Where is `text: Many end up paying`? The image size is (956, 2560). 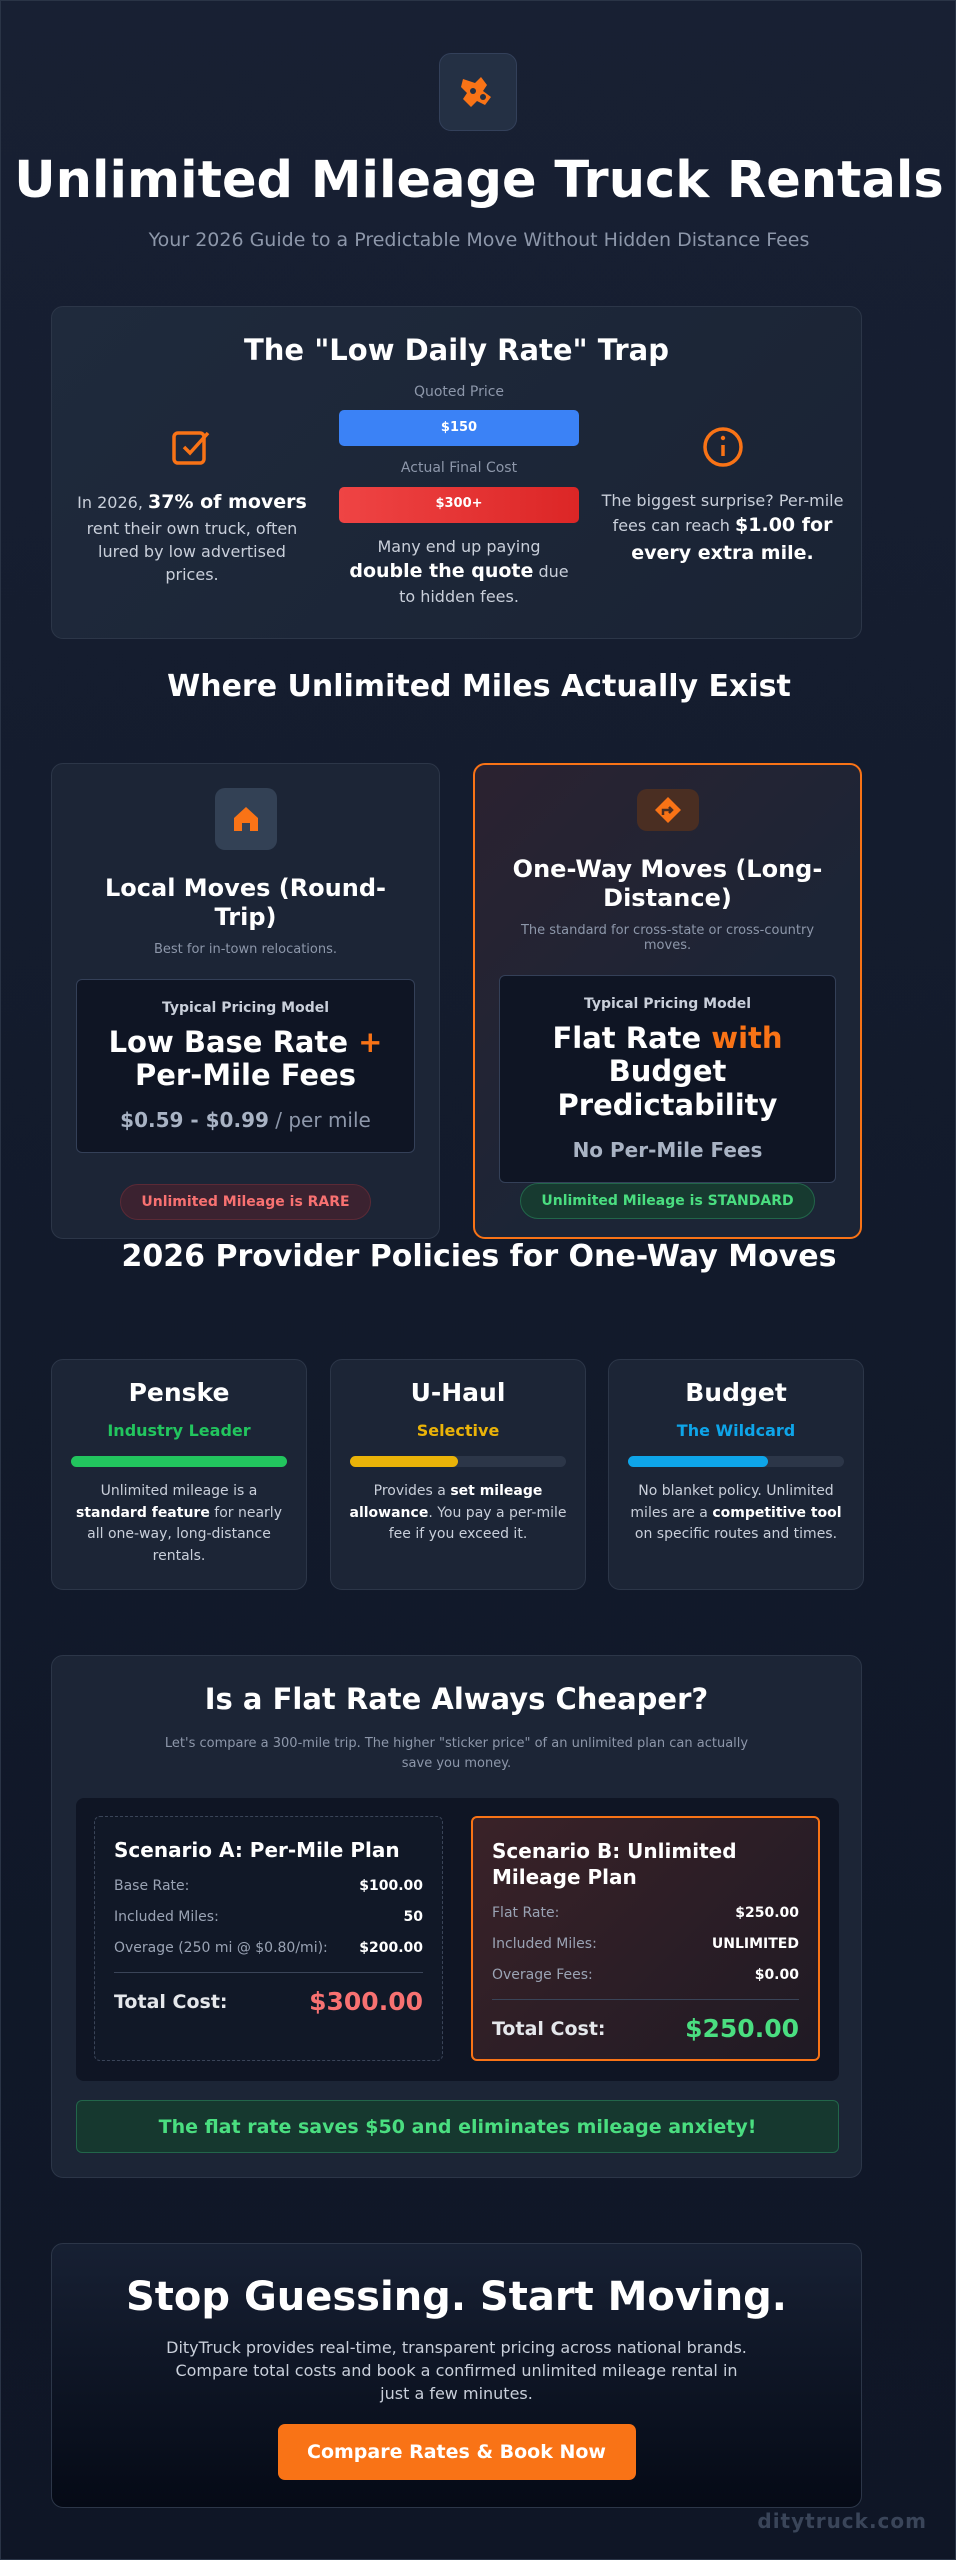 text: Many end up paying is located at coordinates (459, 546).